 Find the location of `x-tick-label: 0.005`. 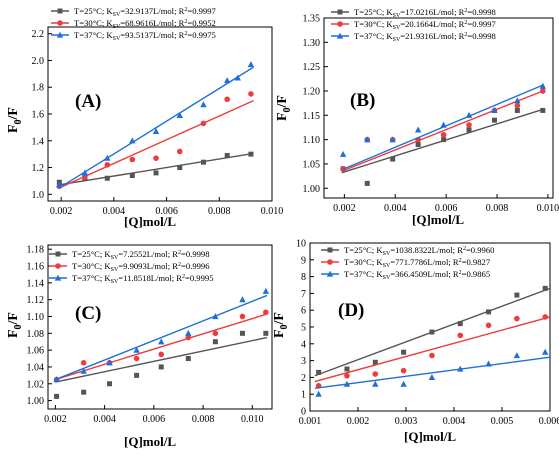

x-tick-label: 0.005 is located at coordinates (502, 421).